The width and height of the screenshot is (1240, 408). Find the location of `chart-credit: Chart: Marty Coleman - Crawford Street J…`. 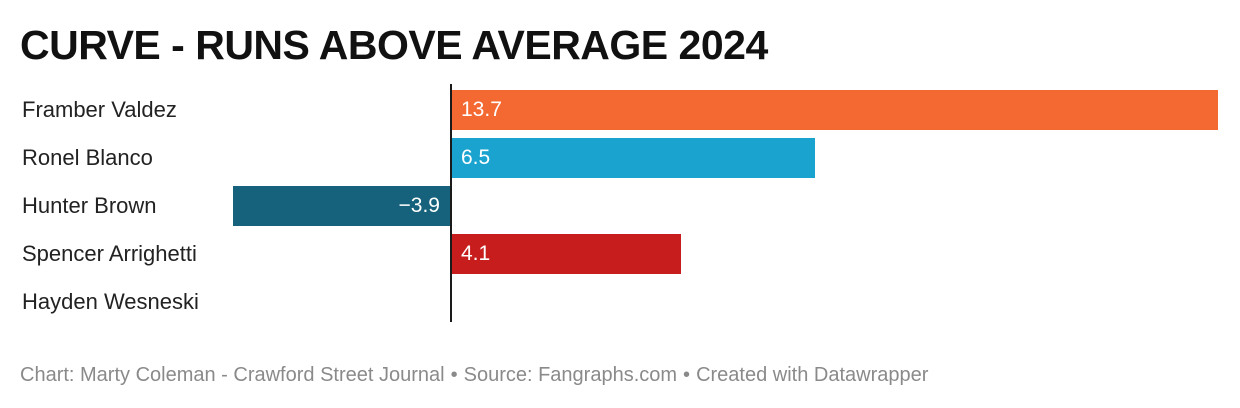

chart-credit: Chart: Marty Coleman - Crawford Street J… is located at coordinates (232, 375).